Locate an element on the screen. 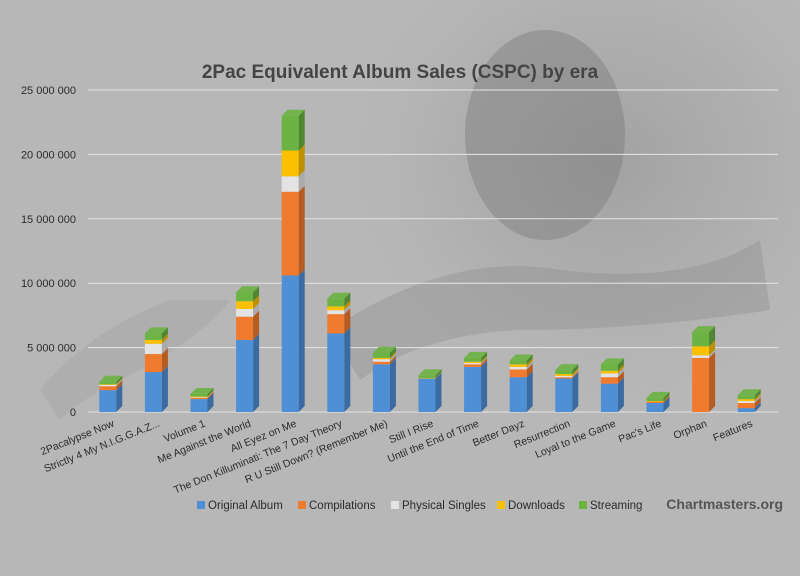 The height and width of the screenshot is (576, 800). y-tick-label: 10 000 000 is located at coordinates (48, 284).